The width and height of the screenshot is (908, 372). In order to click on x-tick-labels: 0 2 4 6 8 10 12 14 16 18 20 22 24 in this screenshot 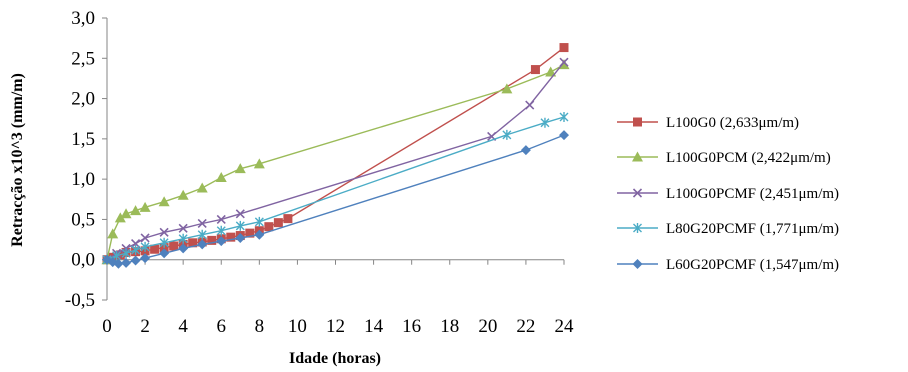, I will do `click(338, 326)`.